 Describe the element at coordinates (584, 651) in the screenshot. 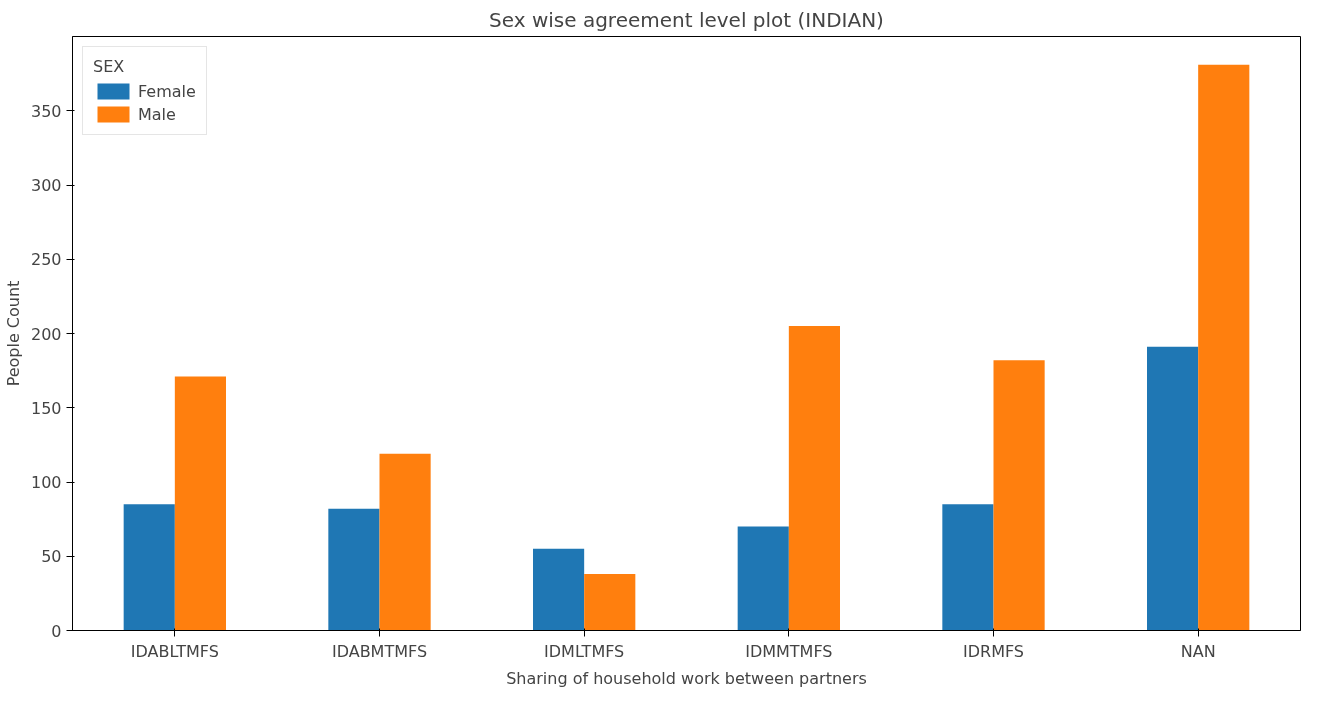

I see `x-tick-label: IDMLTMFS` at that location.